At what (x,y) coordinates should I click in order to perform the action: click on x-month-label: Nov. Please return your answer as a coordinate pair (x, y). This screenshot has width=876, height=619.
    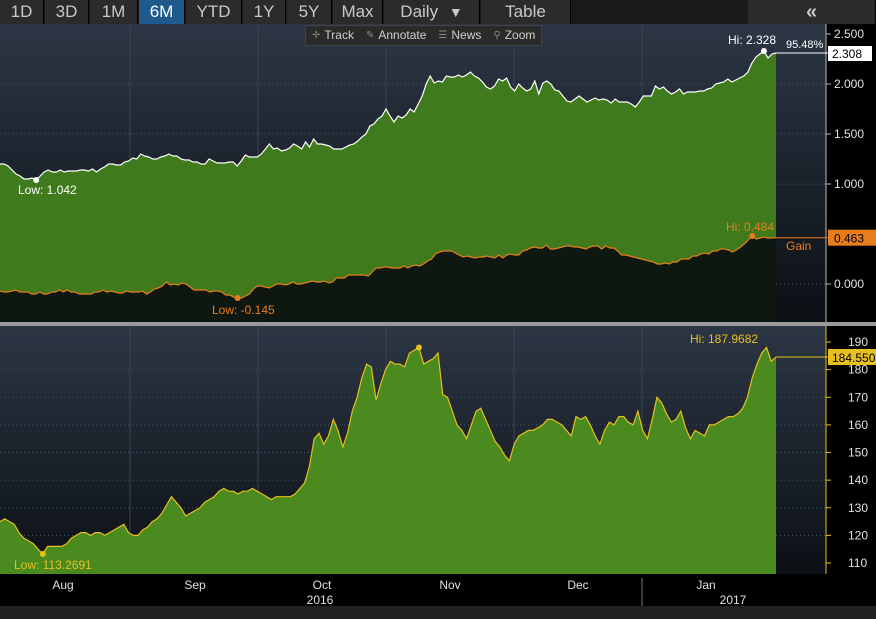
    Looking at the image, I should click on (449, 585).